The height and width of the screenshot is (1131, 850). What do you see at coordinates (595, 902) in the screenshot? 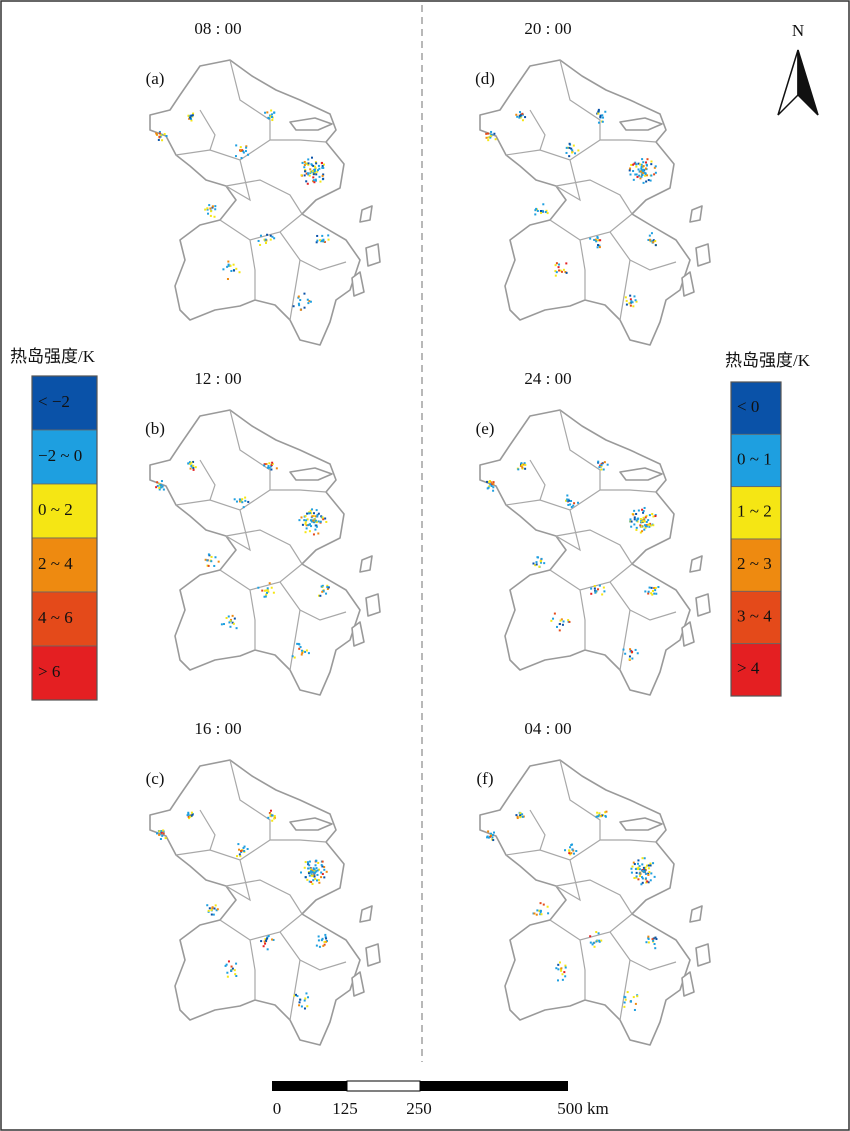
I see `region-map` at bounding box center [595, 902].